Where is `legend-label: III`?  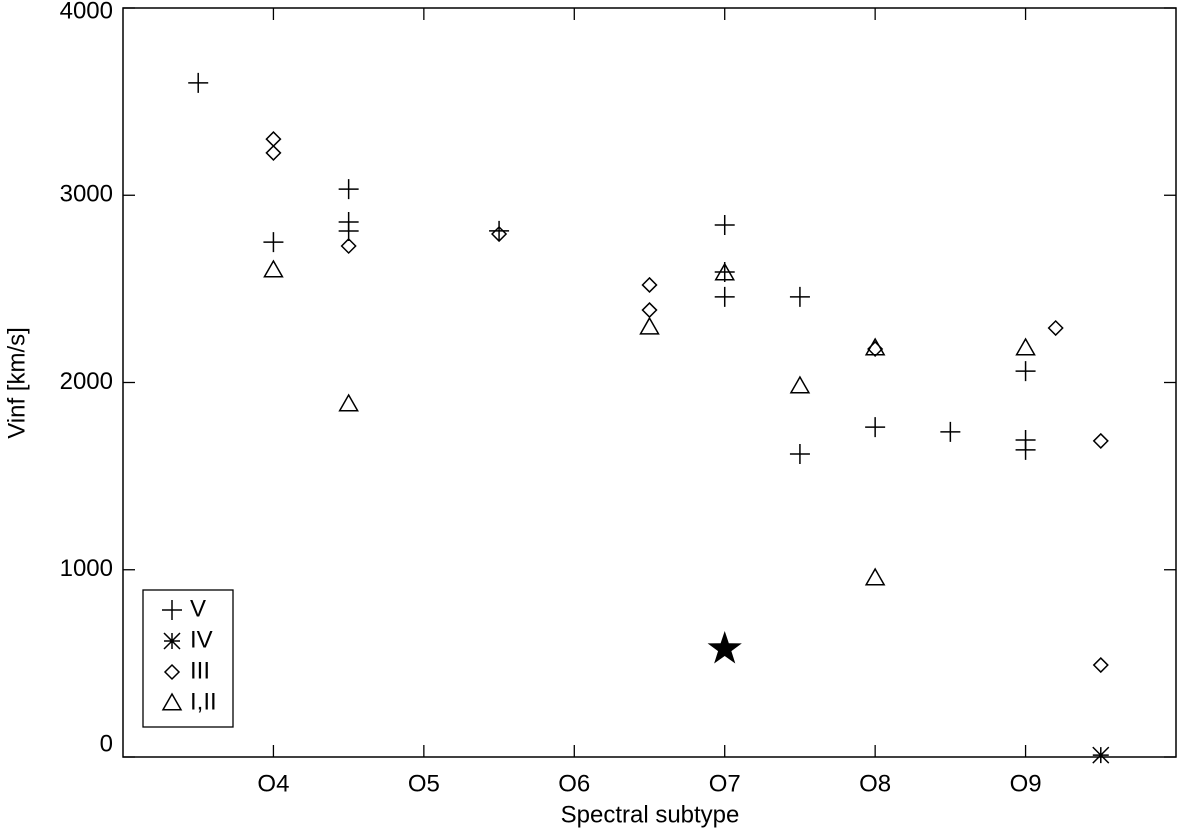 legend-label: III is located at coordinates (200, 670).